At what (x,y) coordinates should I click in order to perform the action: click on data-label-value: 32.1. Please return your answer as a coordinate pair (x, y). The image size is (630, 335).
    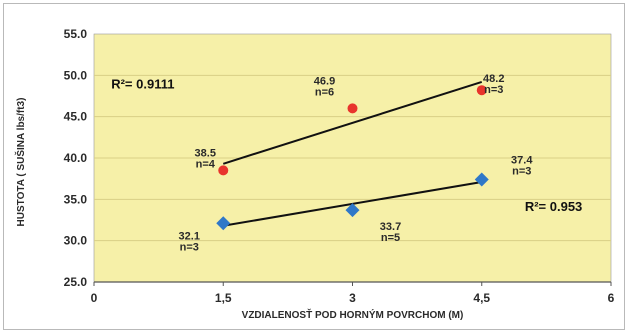
    Looking at the image, I should click on (189, 236).